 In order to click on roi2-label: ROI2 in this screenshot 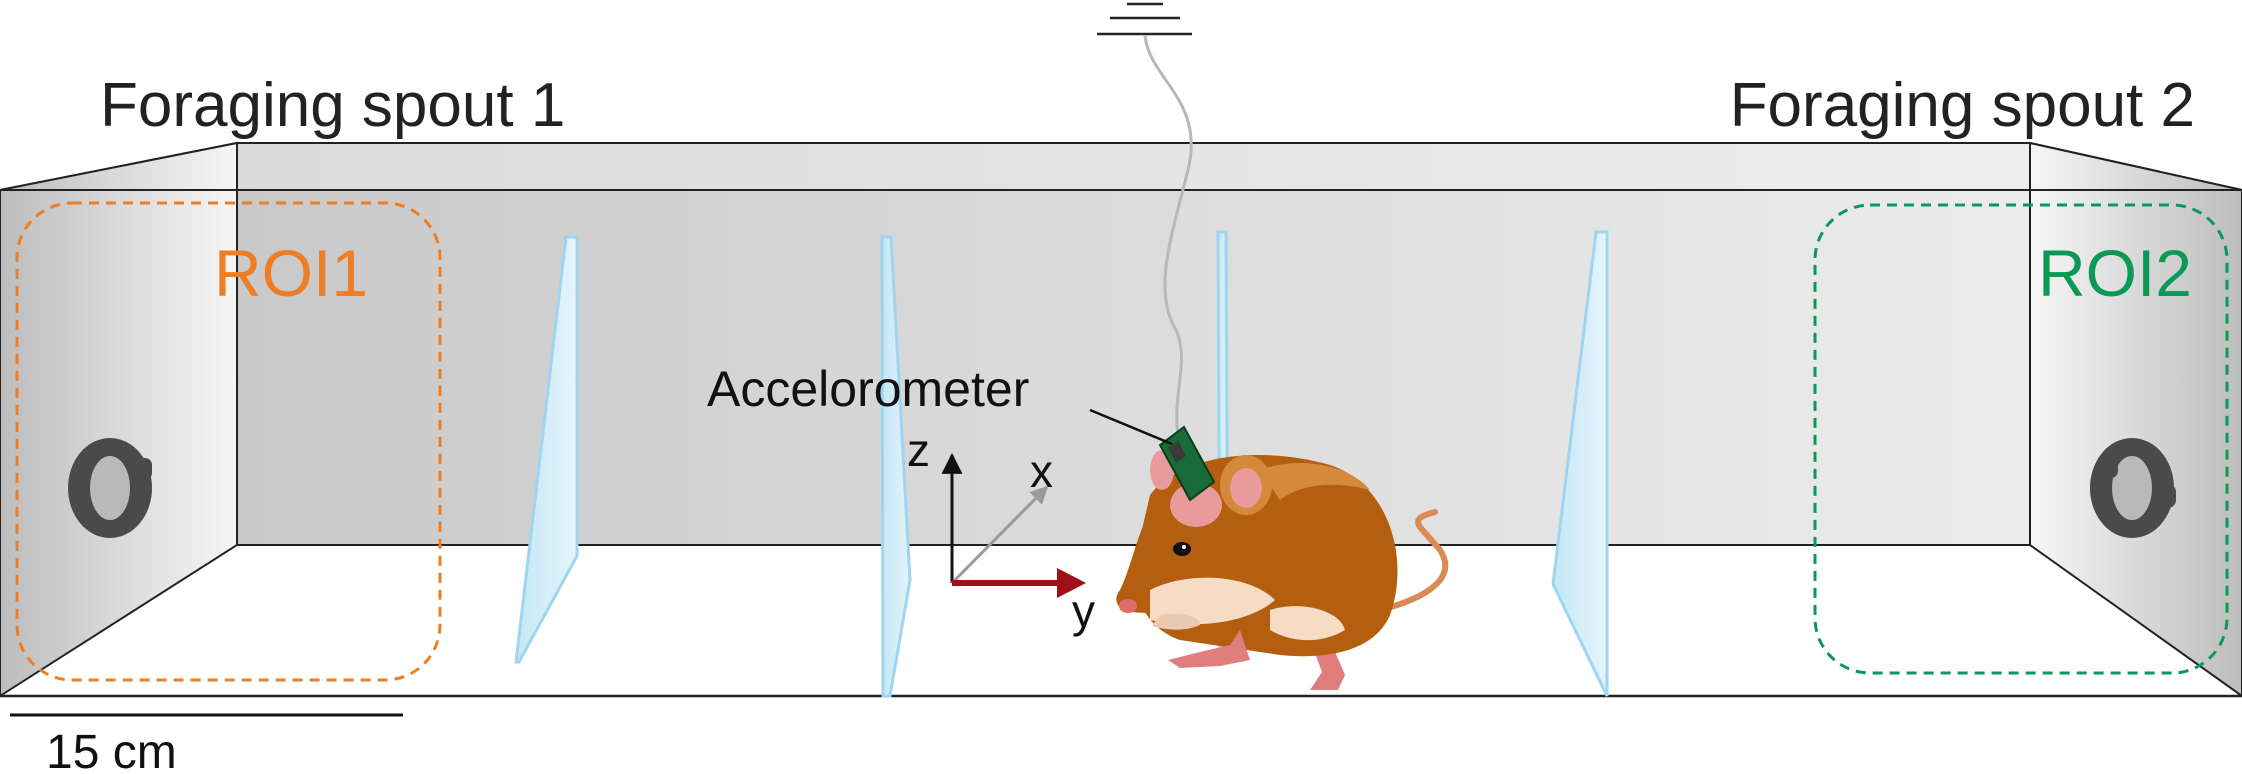, I will do `click(2115, 273)`.